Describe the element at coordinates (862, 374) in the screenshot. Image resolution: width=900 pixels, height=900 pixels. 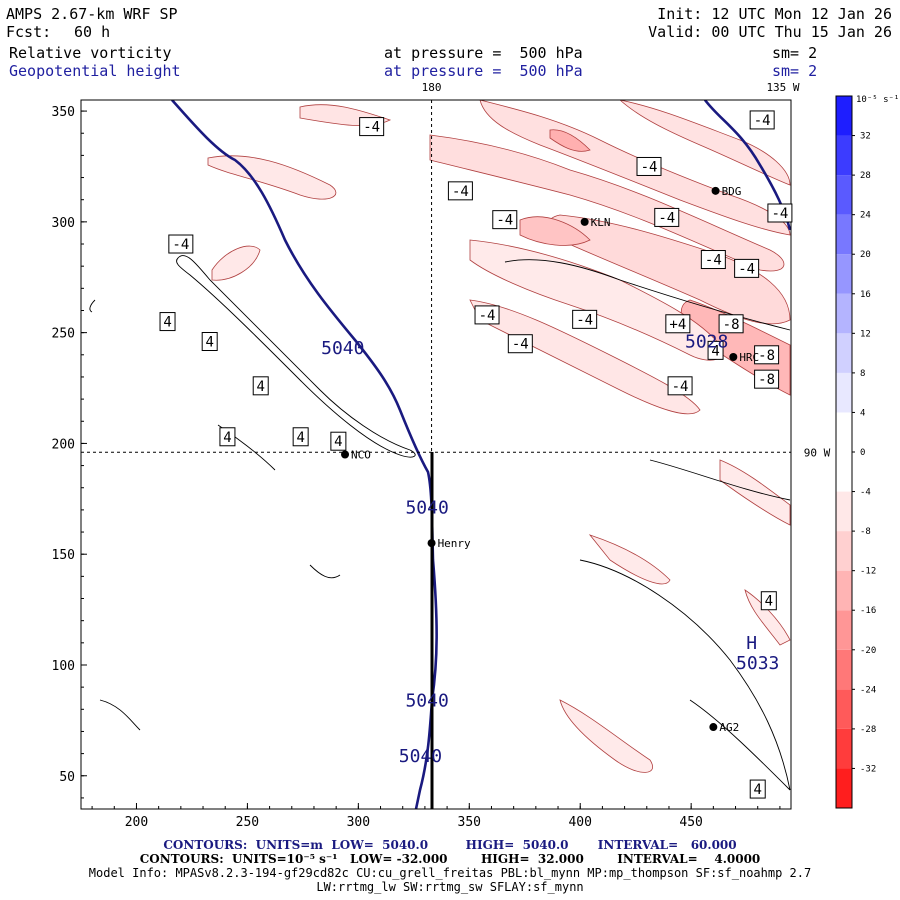
I see `colorbar-tick-label: 8` at that location.